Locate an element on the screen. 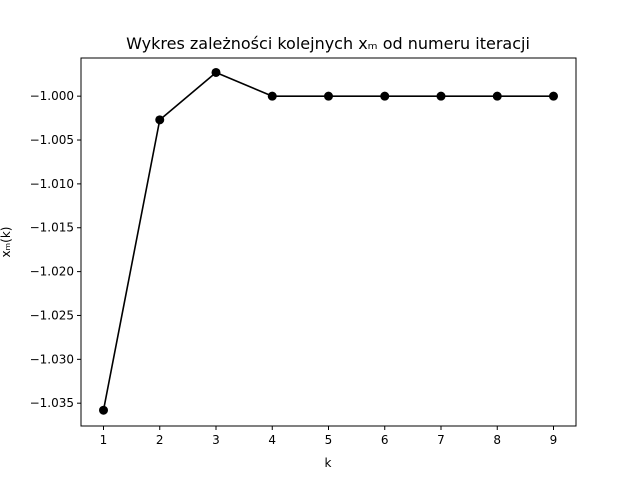 This screenshot has height=480, width=640. y-tick-label: −1.005 is located at coordinates (52, 140).